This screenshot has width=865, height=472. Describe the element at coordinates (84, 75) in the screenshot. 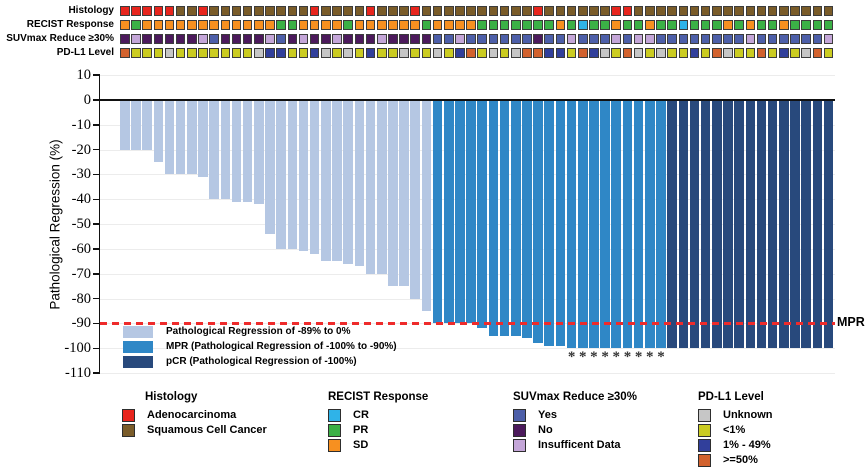

I see `y-tick-label: 10` at that location.